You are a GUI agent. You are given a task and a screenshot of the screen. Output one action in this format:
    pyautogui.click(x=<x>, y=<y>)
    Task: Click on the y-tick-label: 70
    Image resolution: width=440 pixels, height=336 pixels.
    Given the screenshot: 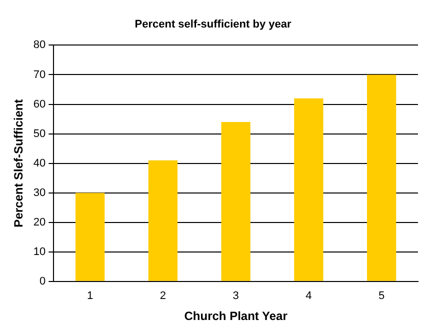 What is the action you would take?
    pyautogui.click(x=39, y=74)
    